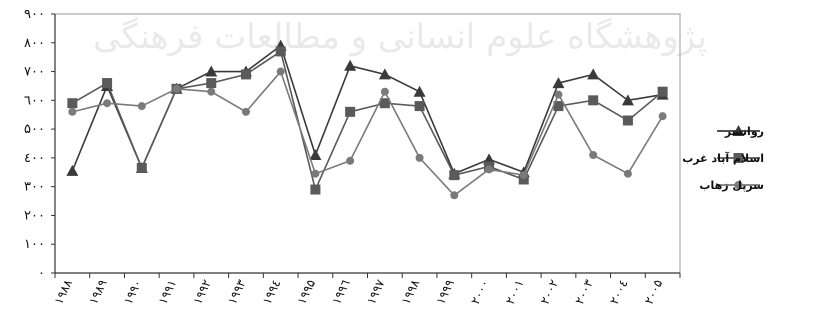 This screenshot has width=817, height=325. Describe the element at coordinates (202, 291) in the screenshot. I see `x-tick-label: ۱۹۹۲` at that location.